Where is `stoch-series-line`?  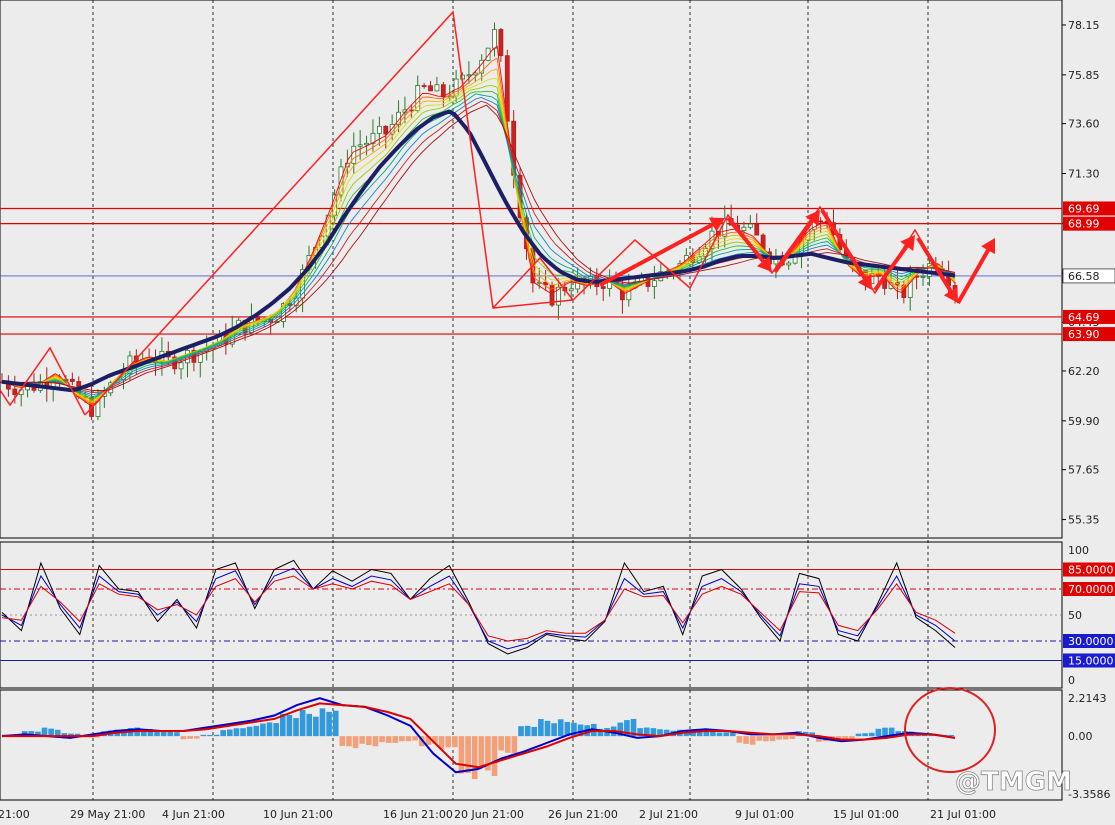 stoch-series-line is located at coordinates (478, 608).